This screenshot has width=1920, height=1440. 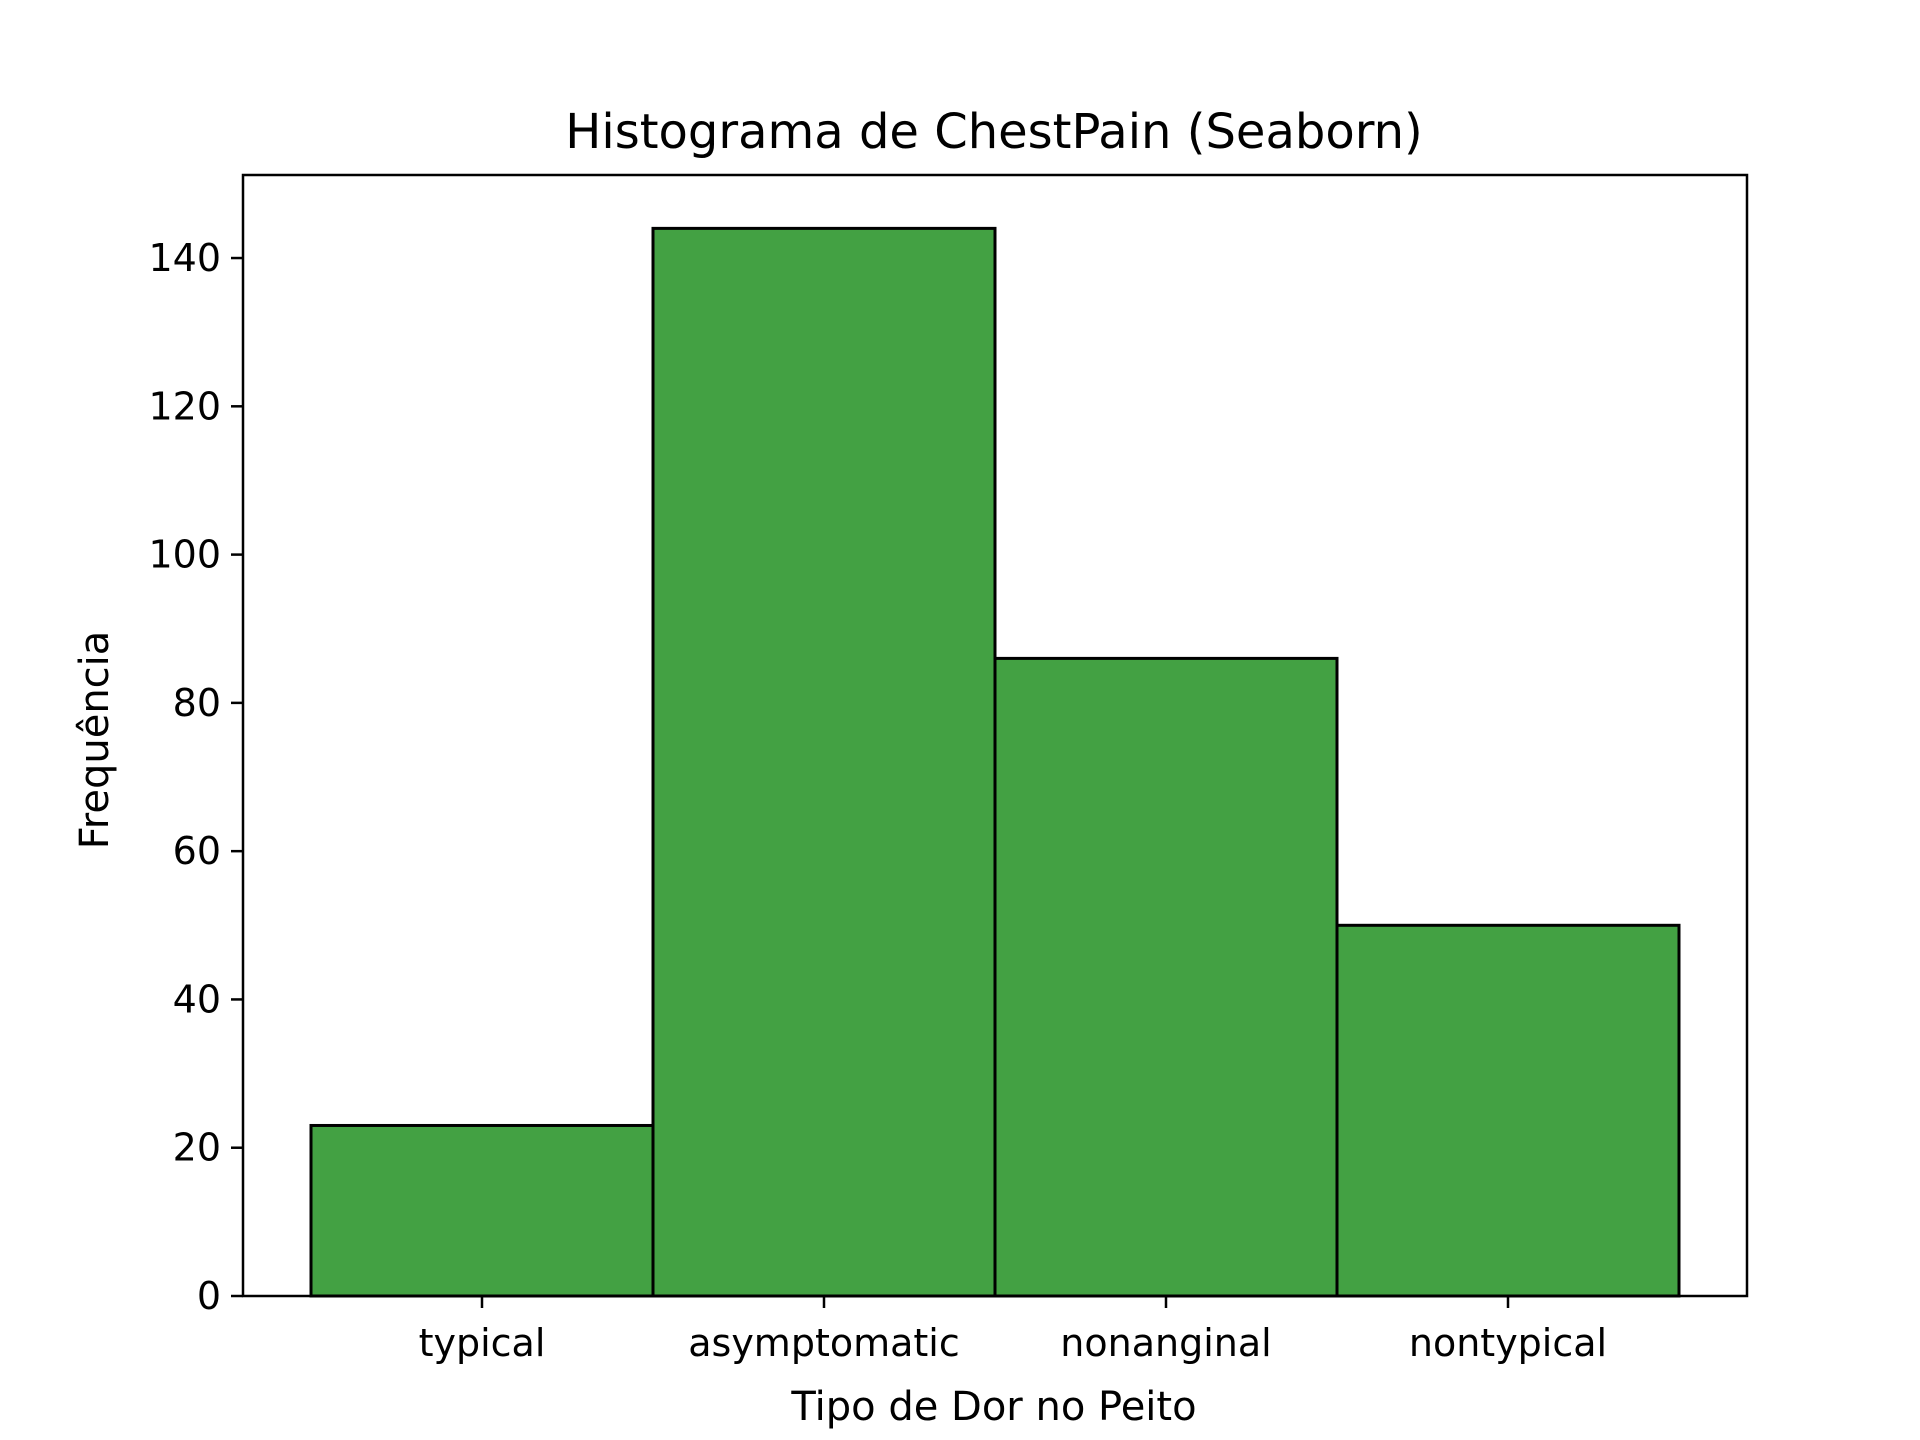 I want to click on x-axis: typical asymptomatic nonanginal nontypical, so click(x=1013, y=1330).